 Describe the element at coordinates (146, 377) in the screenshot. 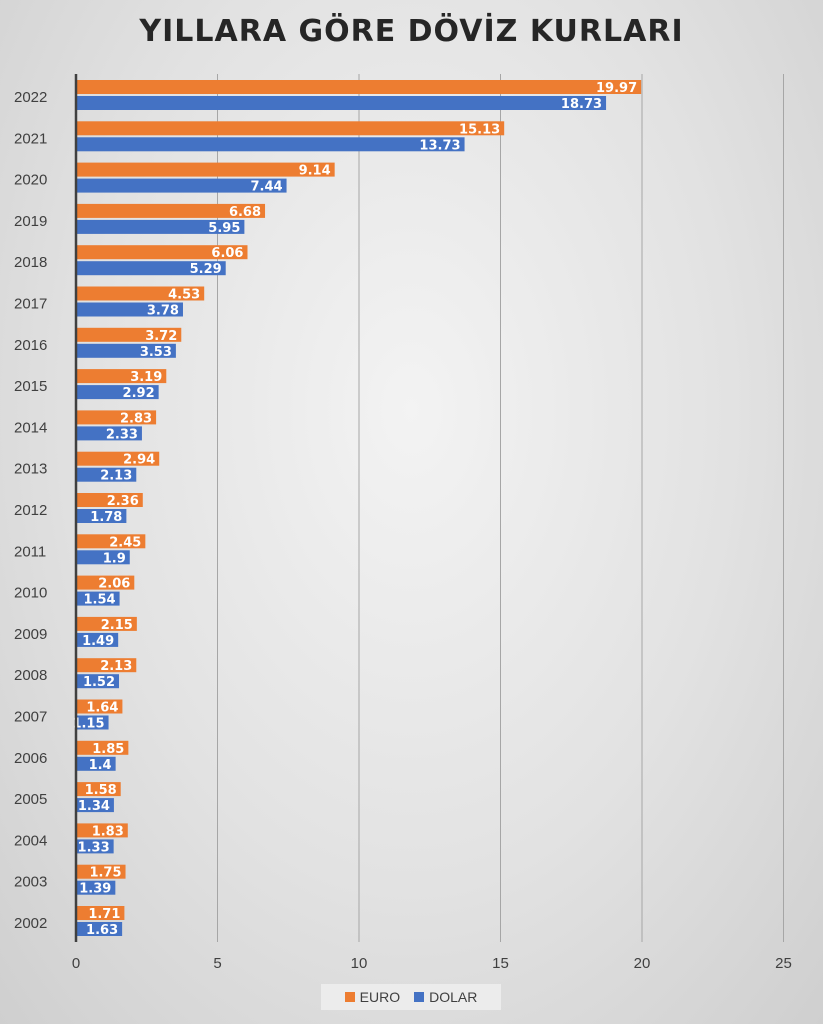

I see `data-label-euro-2015: 3.19` at that location.